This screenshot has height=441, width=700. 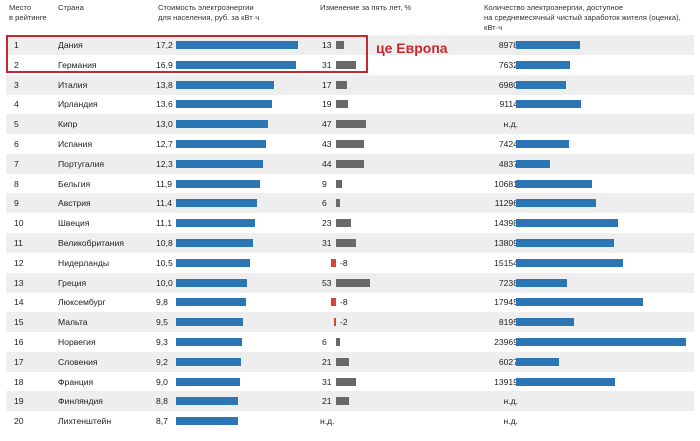 What do you see at coordinates (506, 302) in the screenshot?
I see `salary-label: 17945` at bounding box center [506, 302].